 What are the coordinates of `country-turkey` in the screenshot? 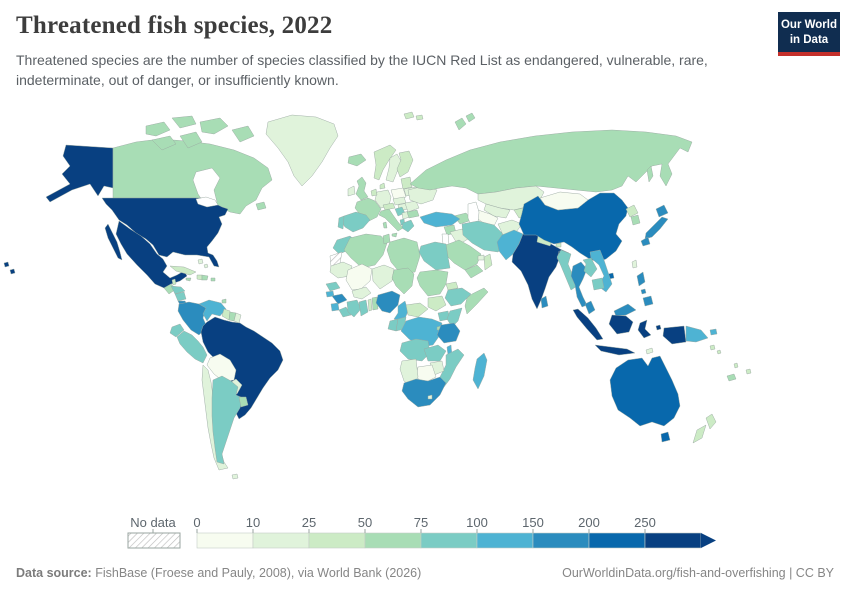 It's located at (440, 219).